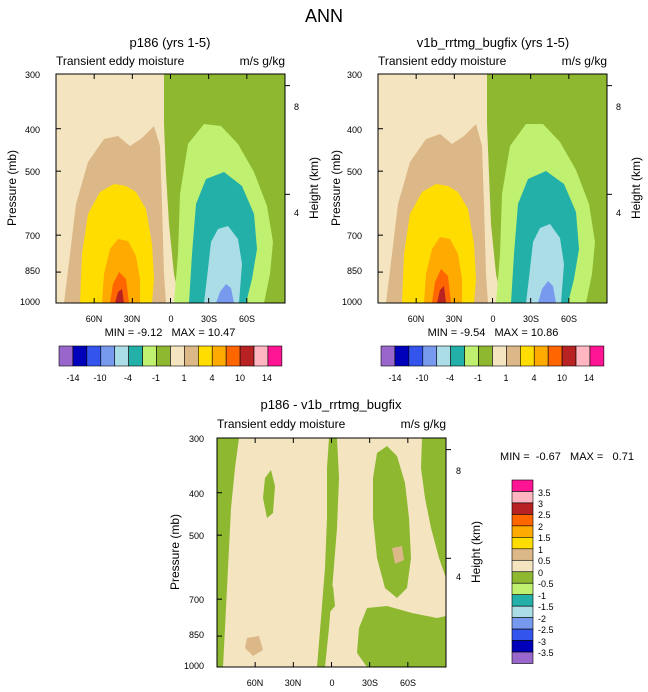  What do you see at coordinates (128, 378) in the screenshot?
I see `colorbar-label: -4` at bounding box center [128, 378].